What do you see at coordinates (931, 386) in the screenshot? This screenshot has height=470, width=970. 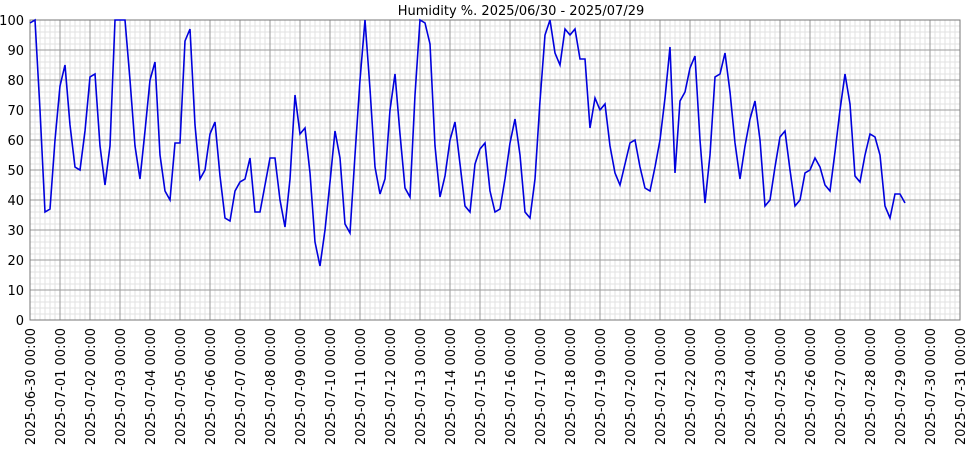 I see `x-tick-label: 2025-07-30 00:00` at bounding box center [931, 386].